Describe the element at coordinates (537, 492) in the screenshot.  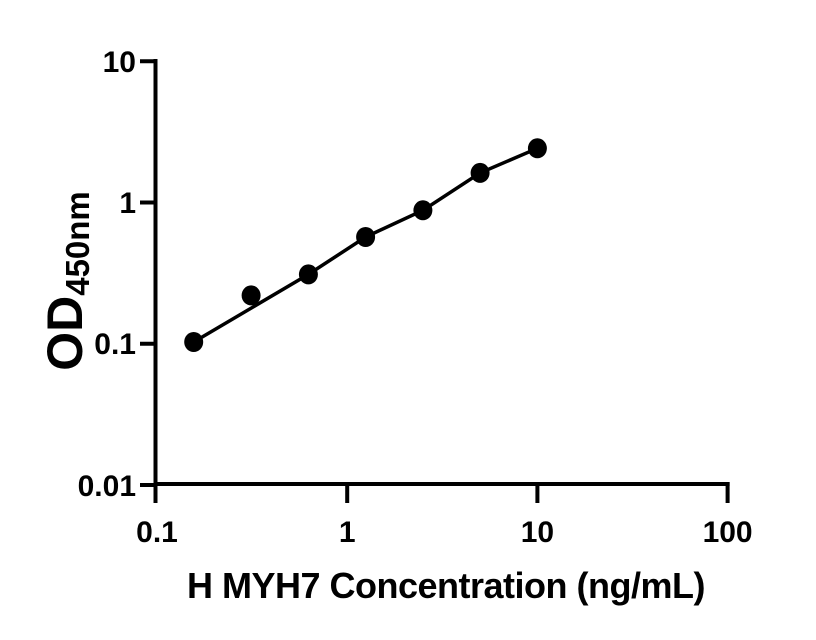
I see `x-axis-ticks` at that location.